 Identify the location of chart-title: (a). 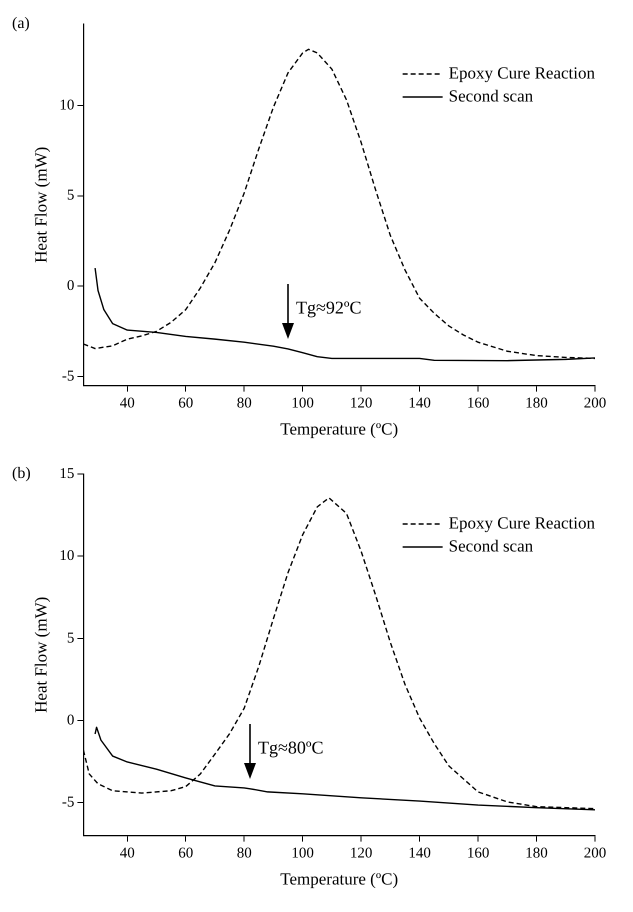
(21, 23).